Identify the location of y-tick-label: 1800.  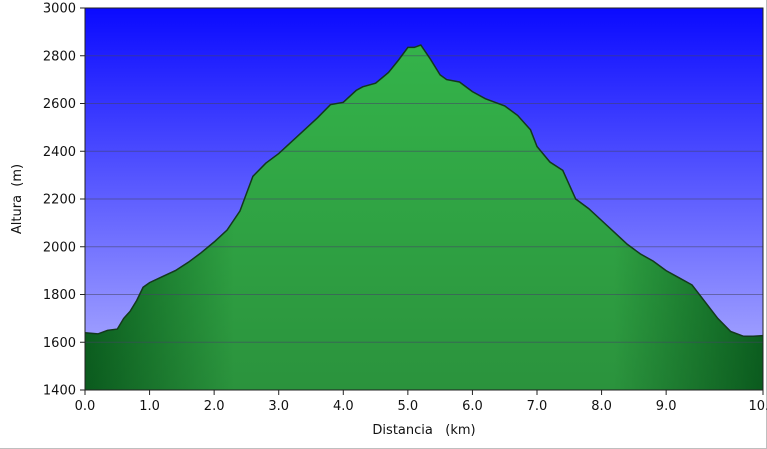
(59, 295).